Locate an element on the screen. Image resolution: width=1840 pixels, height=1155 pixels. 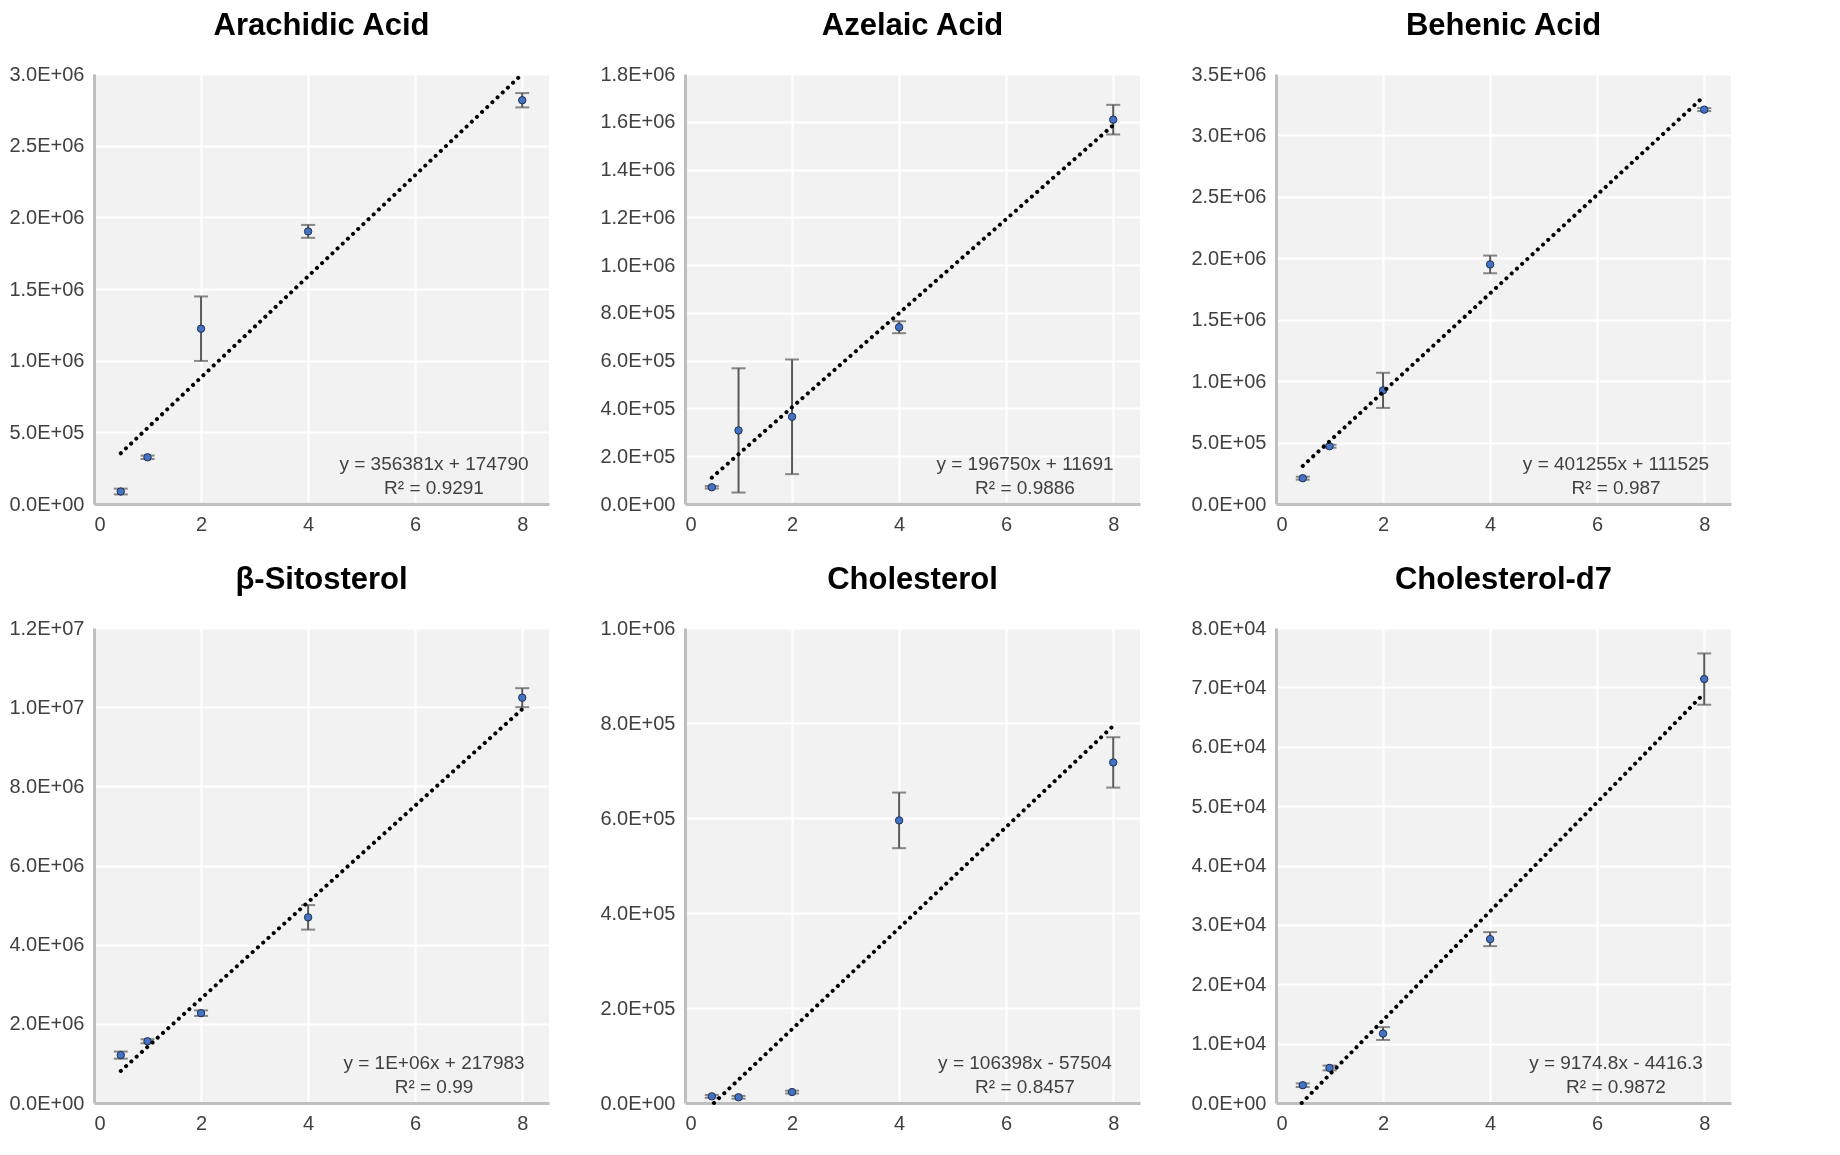
y-tick-label: 3.0E+04 is located at coordinates (1229, 924).